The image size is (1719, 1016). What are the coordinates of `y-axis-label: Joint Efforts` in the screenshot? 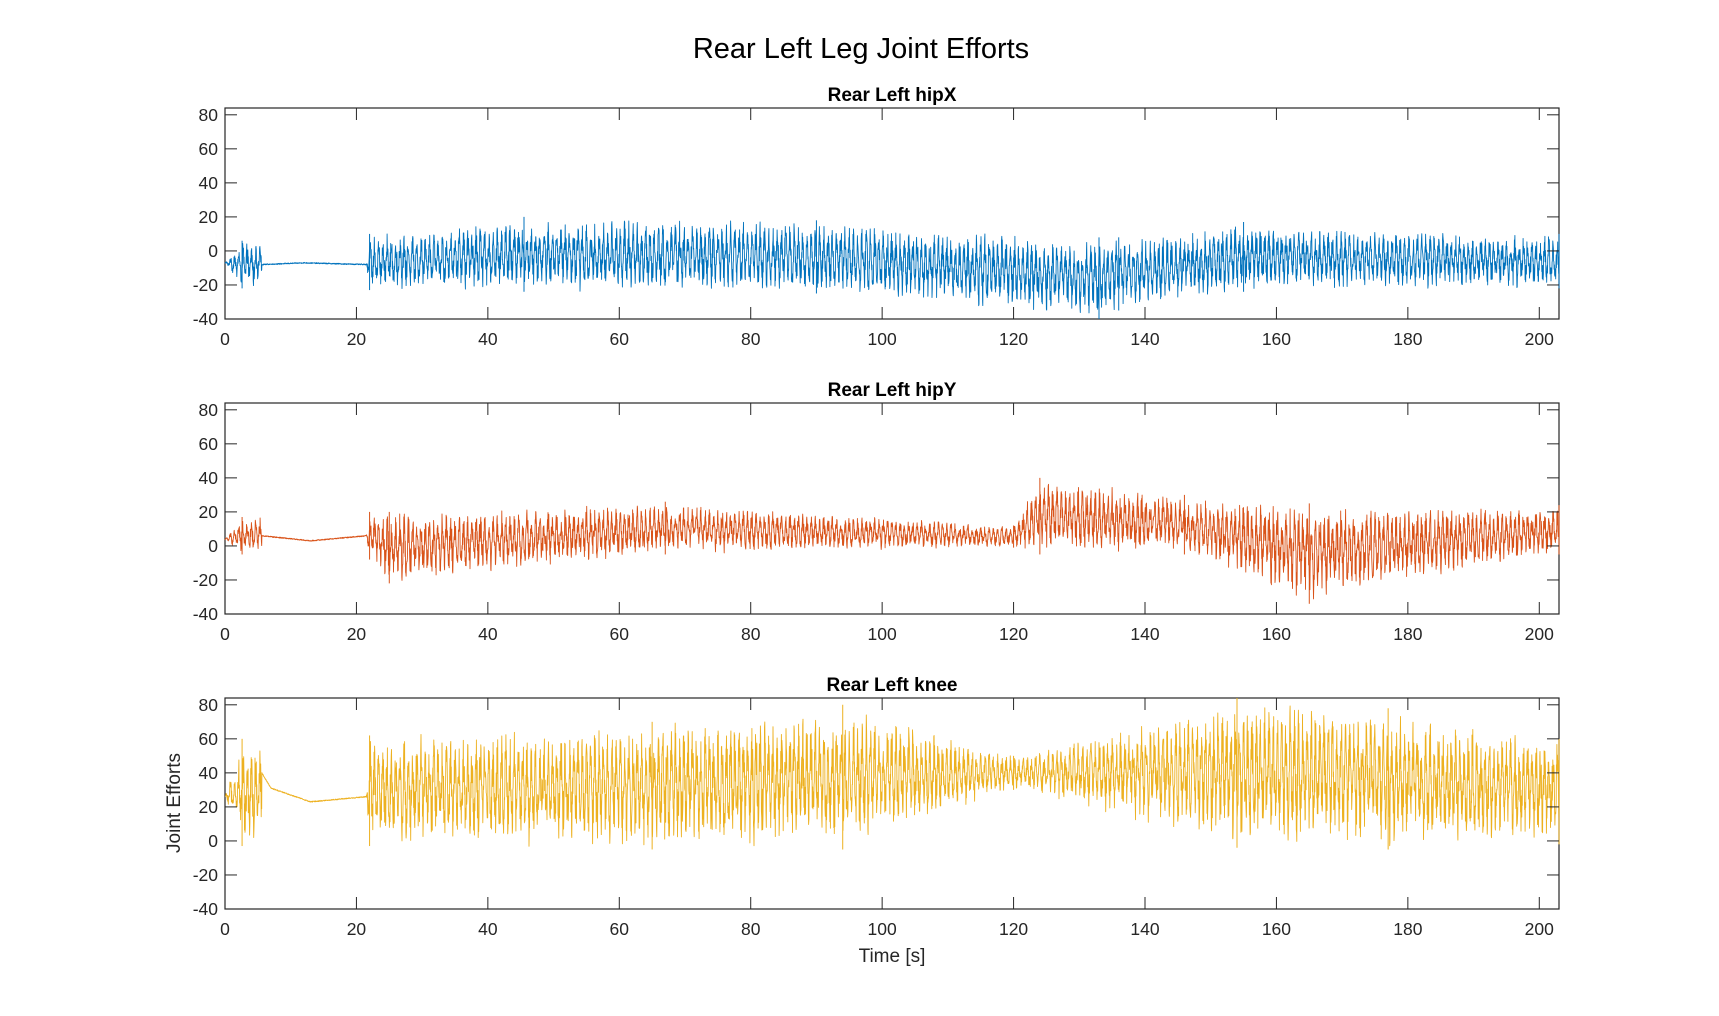 It's located at (174, 803).